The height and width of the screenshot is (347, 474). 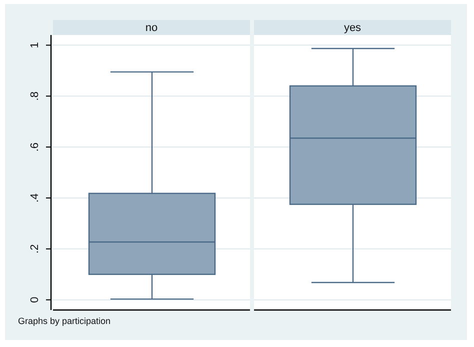 What do you see at coordinates (353, 28) in the screenshot?
I see `x-tick-label: yes` at bounding box center [353, 28].